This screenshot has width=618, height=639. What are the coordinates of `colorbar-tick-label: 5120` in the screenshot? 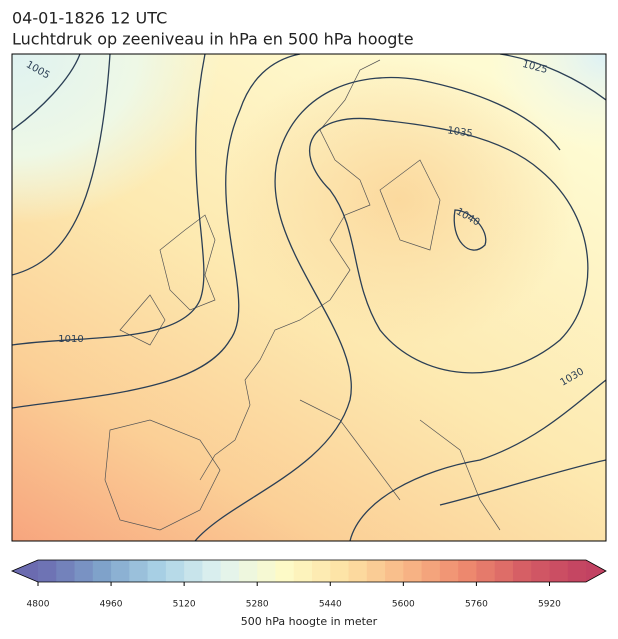 It's located at (184, 605).